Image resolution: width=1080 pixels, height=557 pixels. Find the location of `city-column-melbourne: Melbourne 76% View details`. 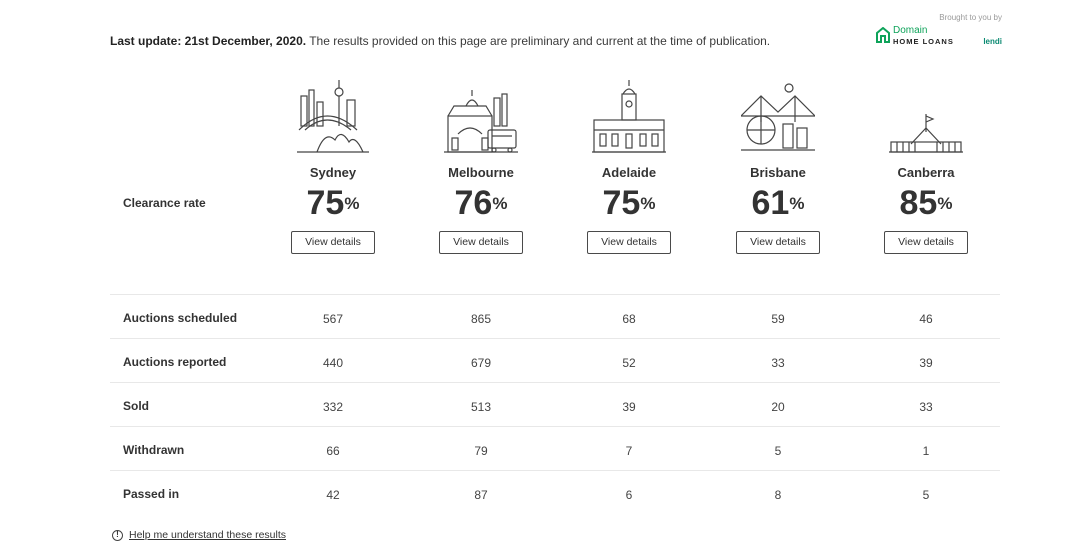

city-column-melbourne: Melbourne 76% View details is located at coordinates (481, 166).